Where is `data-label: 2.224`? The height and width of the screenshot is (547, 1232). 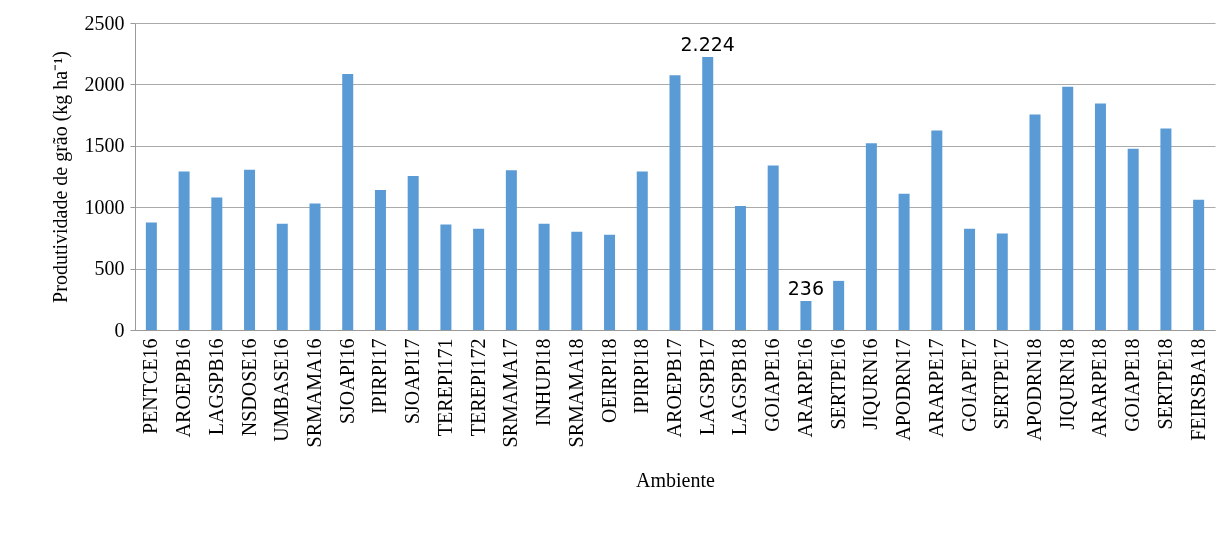 data-label: 2.224 is located at coordinates (707, 43).